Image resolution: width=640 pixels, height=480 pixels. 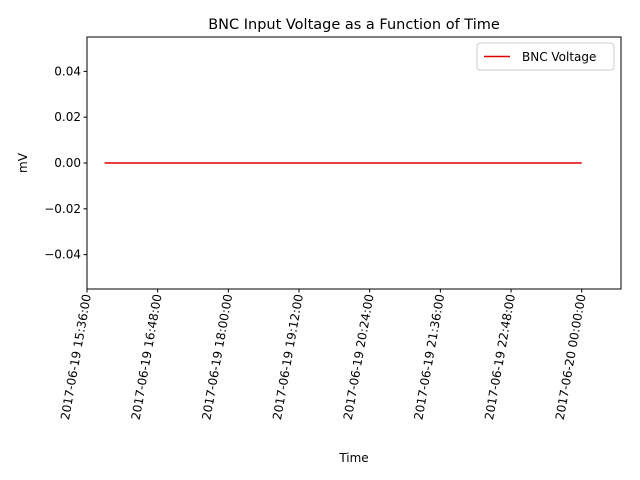 What do you see at coordinates (359, 357) in the screenshot?
I see `x-tick-label: 2017-06-19 20:24:00` at bounding box center [359, 357].